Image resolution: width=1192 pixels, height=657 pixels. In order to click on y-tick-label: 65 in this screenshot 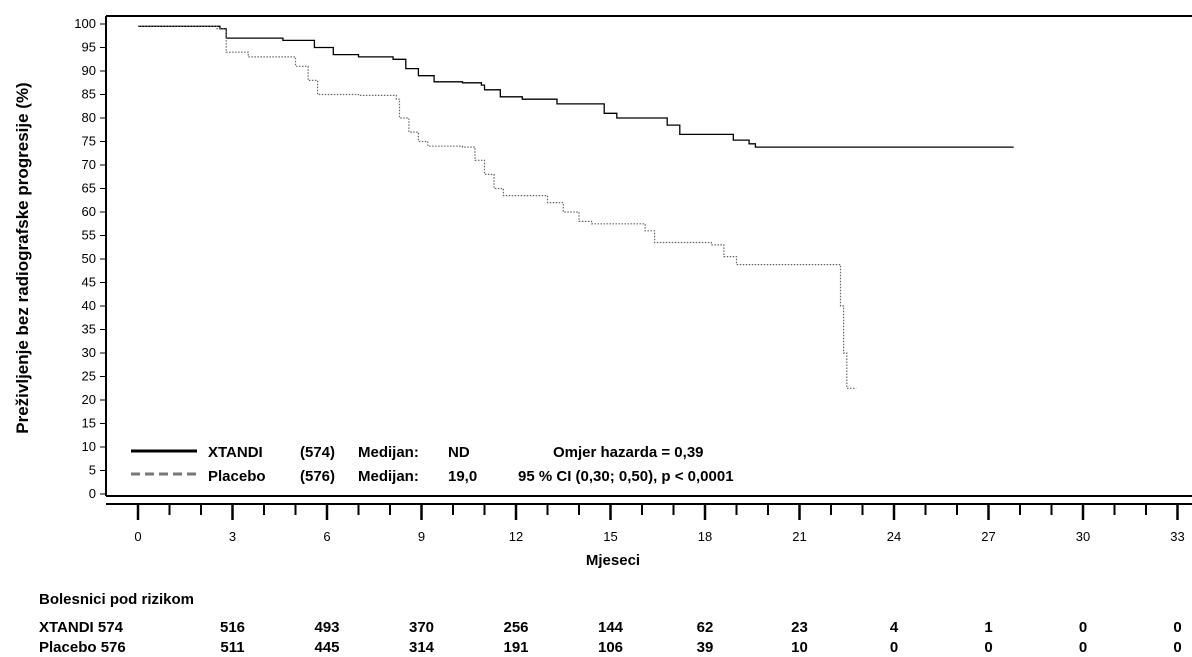, I will do `click(89, 188)`.